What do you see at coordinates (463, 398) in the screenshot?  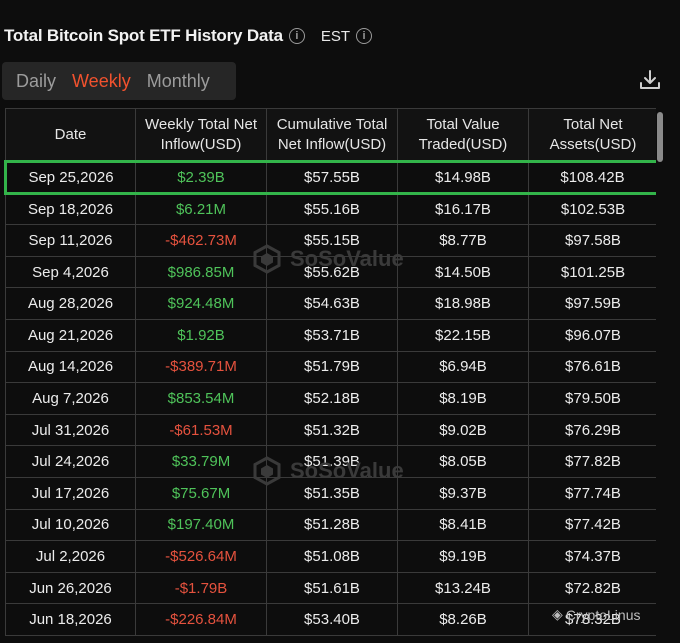 I see `cell-value-traded: $8.19B` at bounding box center [463, 398].